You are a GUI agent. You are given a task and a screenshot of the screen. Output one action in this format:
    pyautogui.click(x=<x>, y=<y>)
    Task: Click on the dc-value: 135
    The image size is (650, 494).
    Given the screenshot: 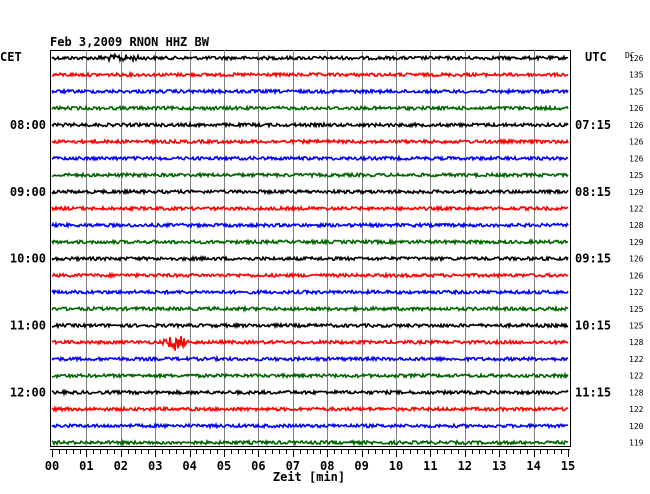 What is the action you would take?
    pyautogui.click(x=636, y=75)
    